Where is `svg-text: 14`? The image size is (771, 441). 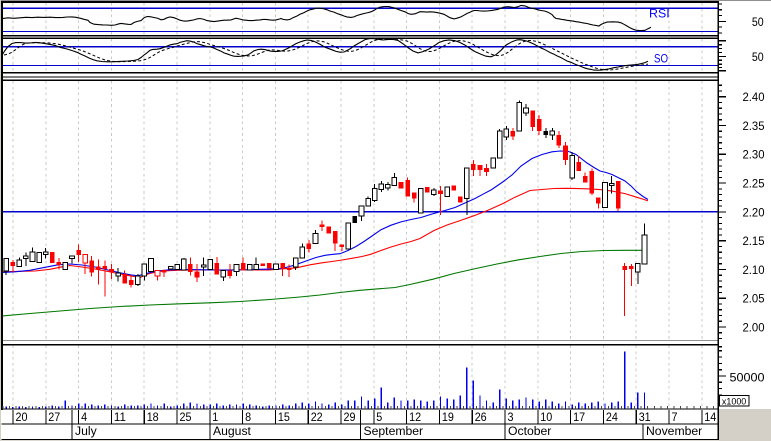 svg-text: 14 is located at coordinates (710, 417).